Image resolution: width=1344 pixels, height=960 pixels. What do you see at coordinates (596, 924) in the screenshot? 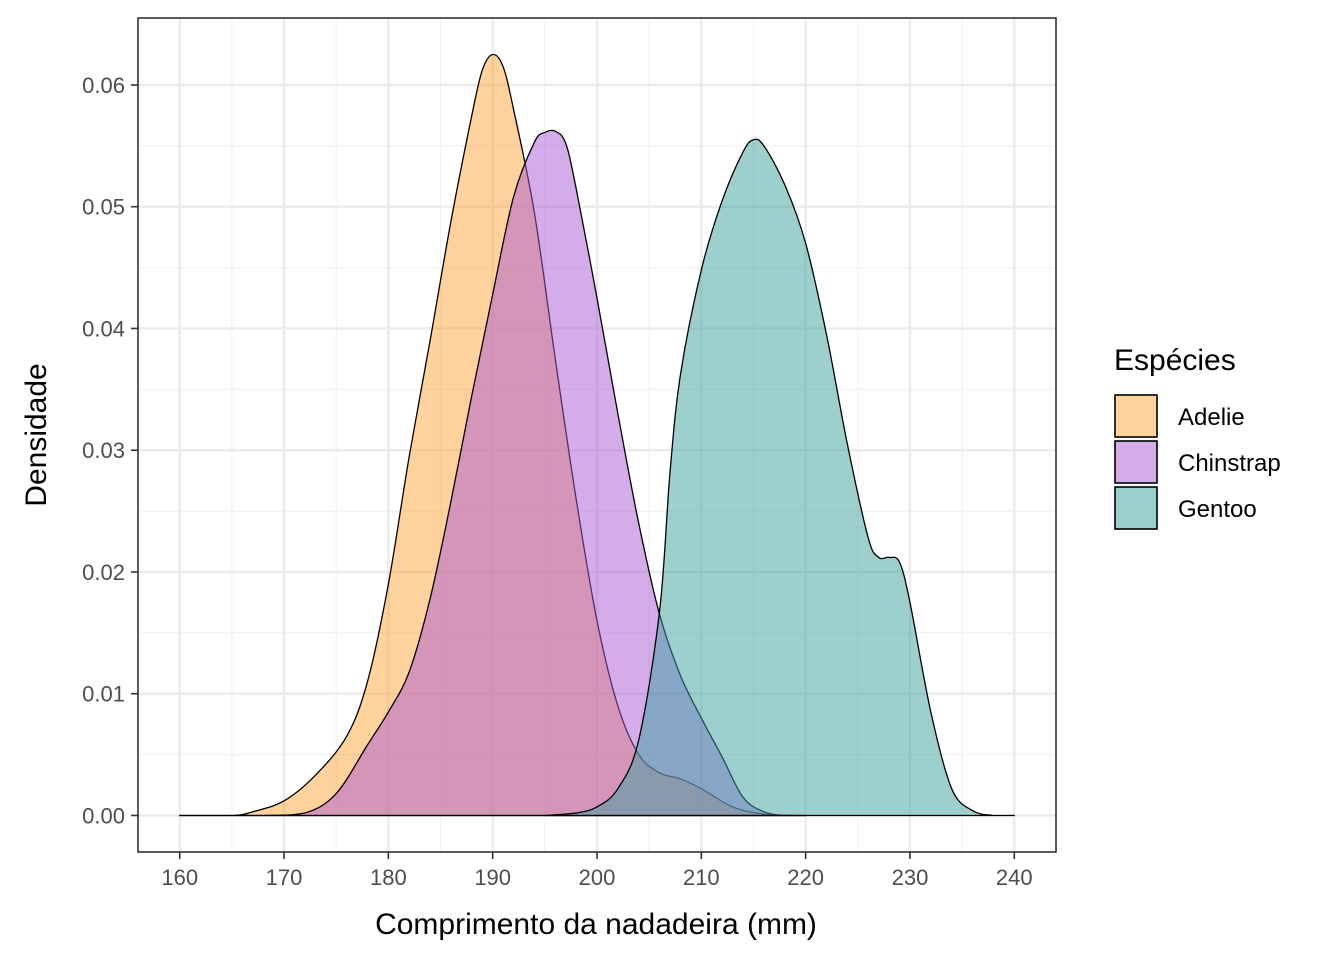
I see `x-axis-title: Comprimento da nadadeira (mm)` at bounding box center [596, 924].